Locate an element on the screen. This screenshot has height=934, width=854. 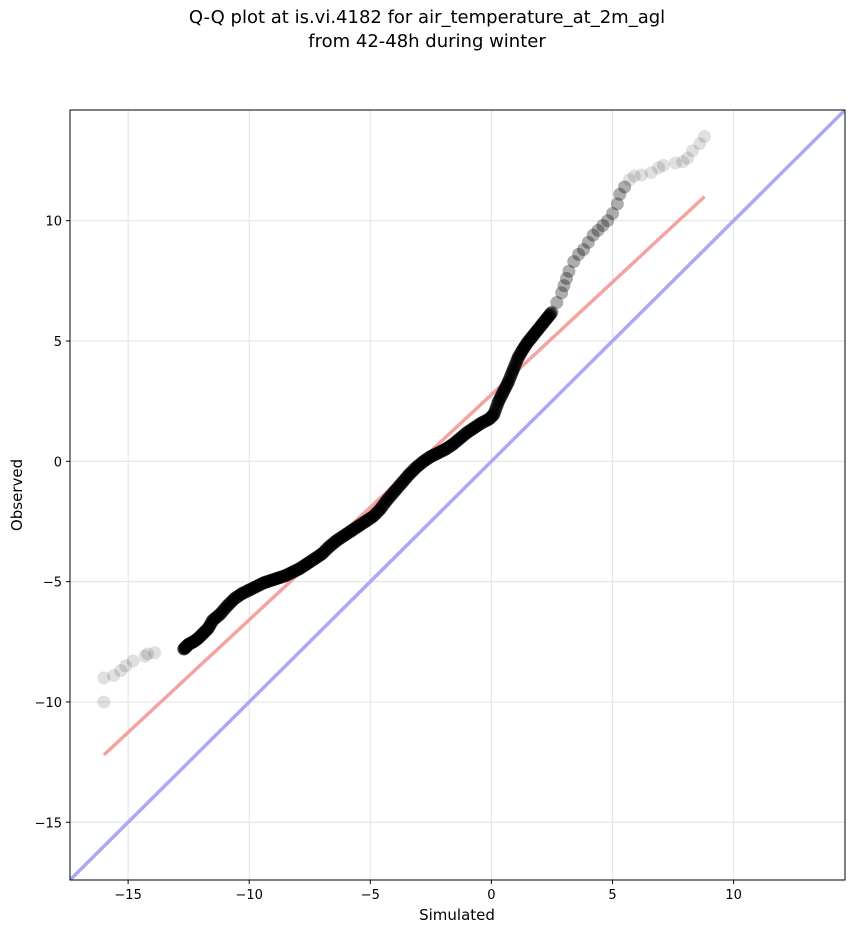
x-tick-label: −5 is located at coordinates (370, 895).